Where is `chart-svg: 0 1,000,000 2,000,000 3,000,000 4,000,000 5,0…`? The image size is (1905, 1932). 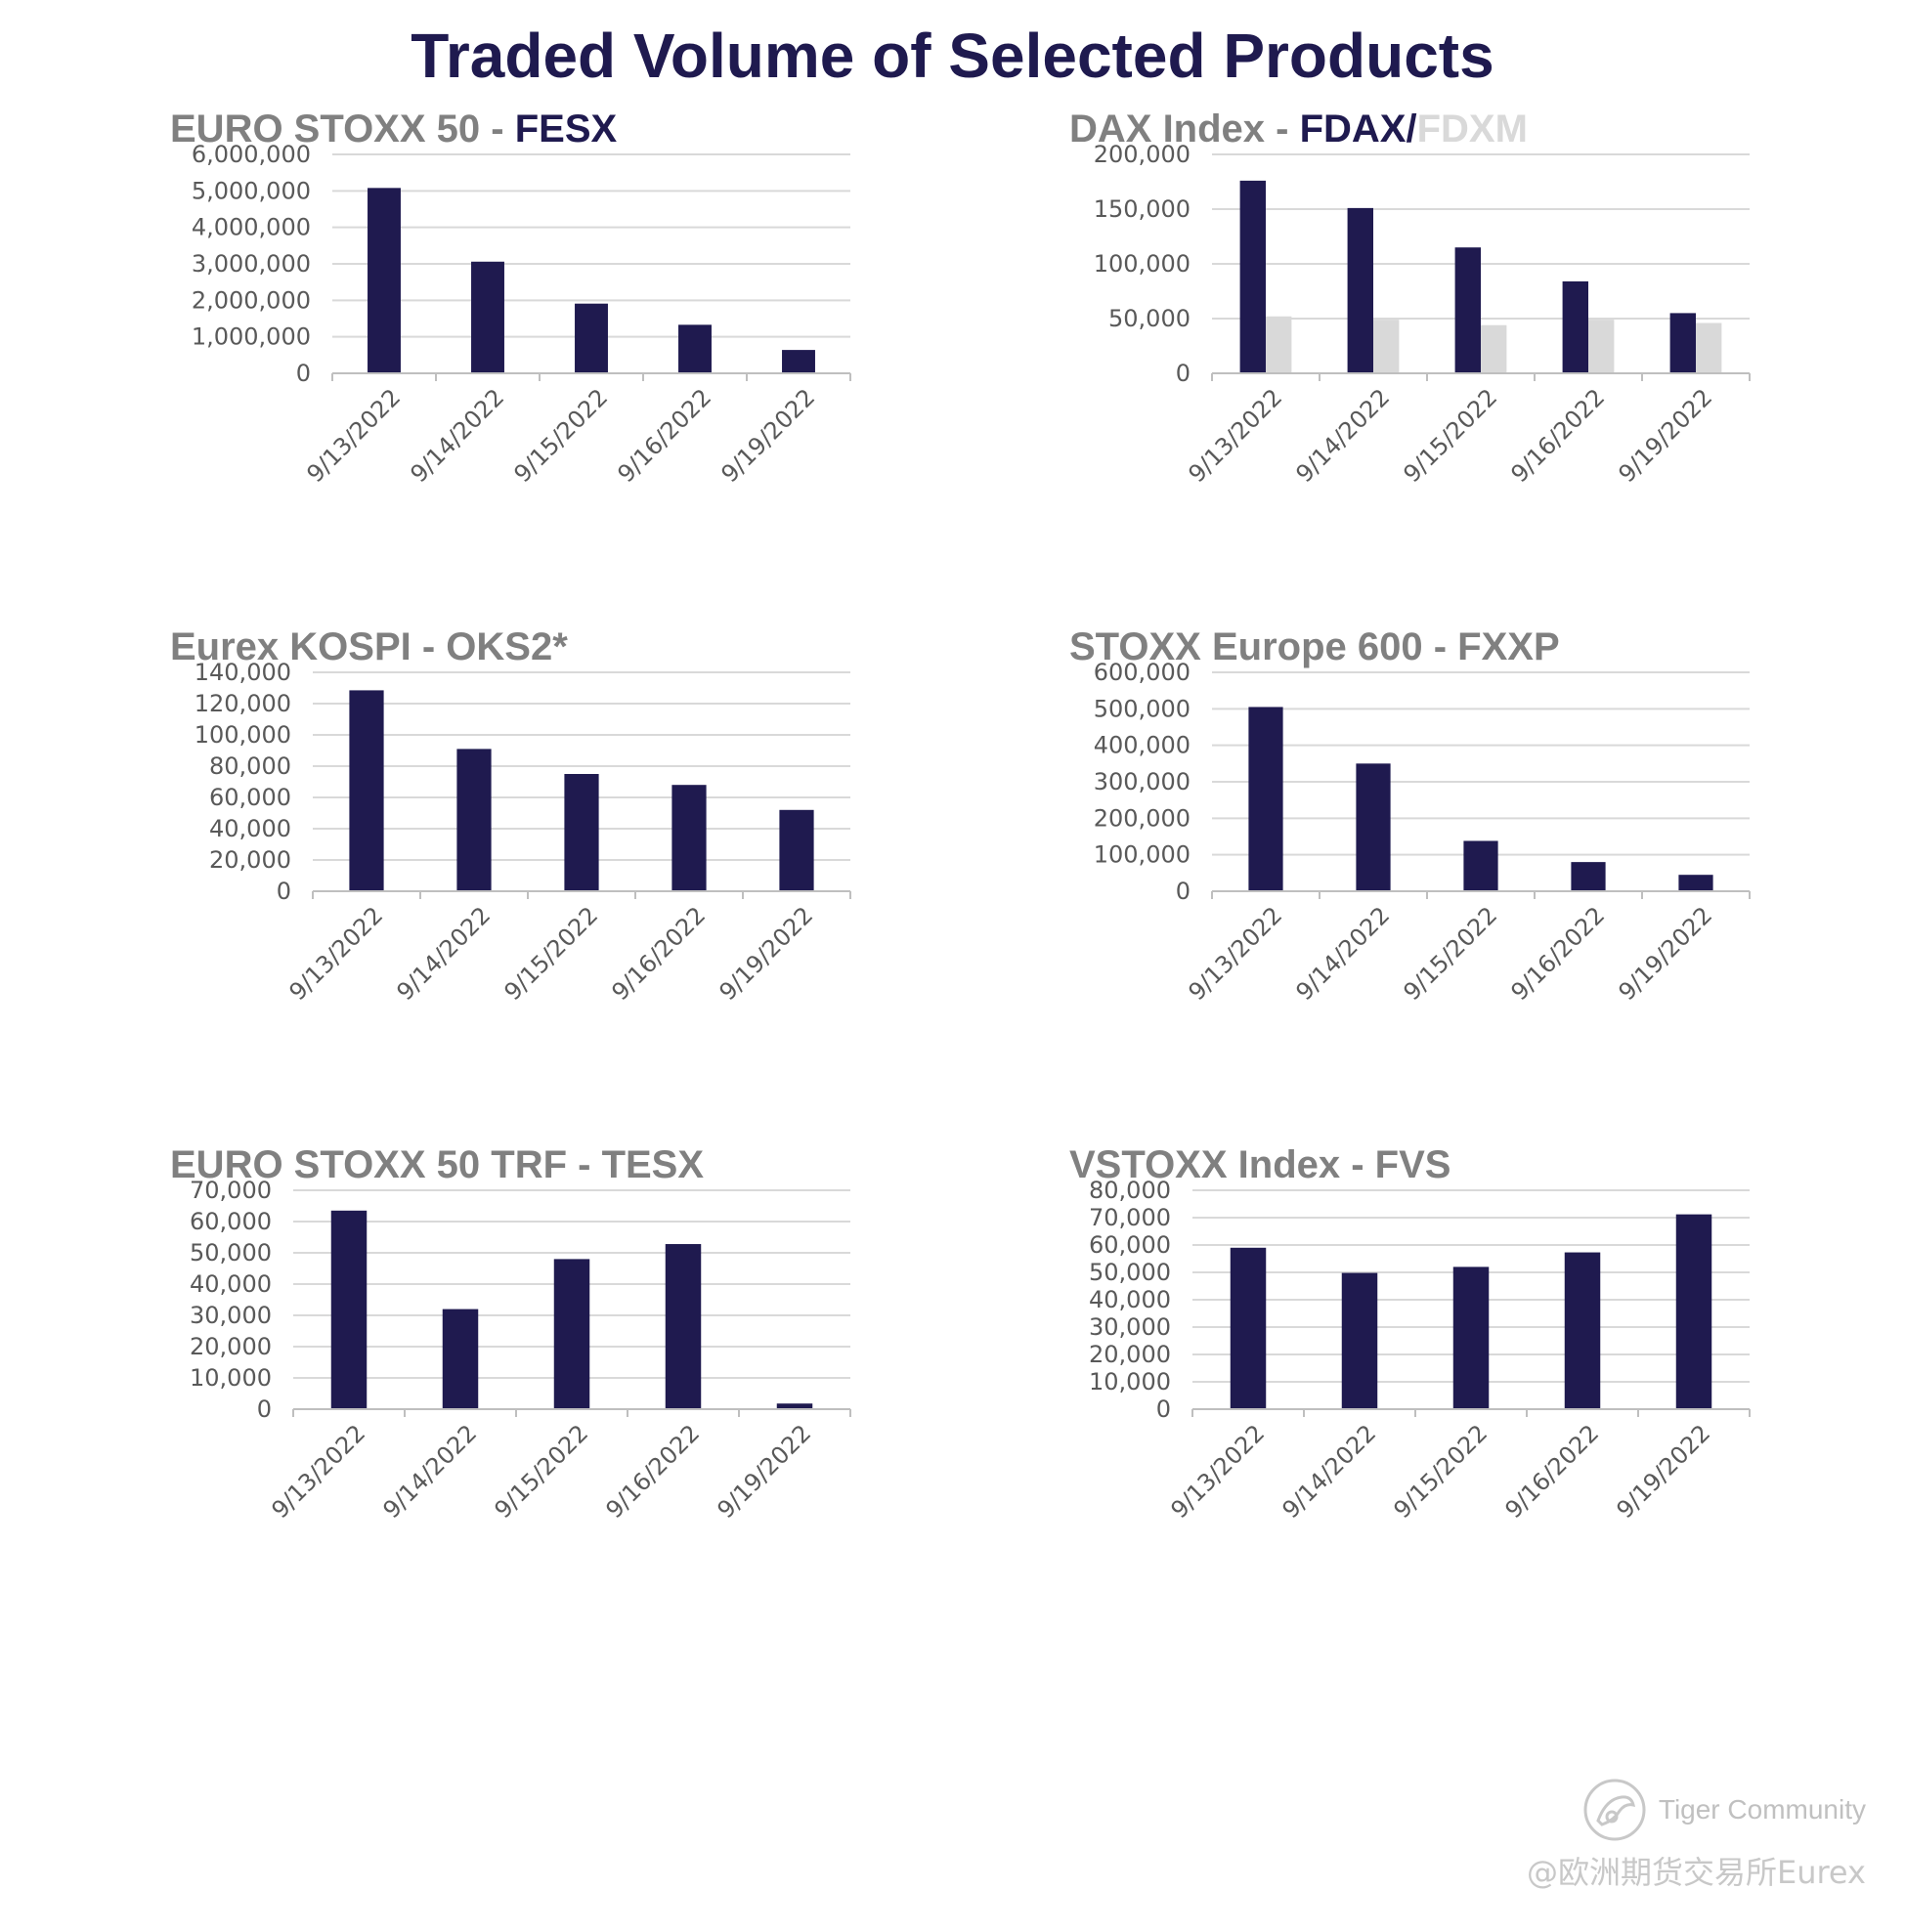 chart-svg: 0 1,000,000 2,000,000 3,000,000 4,000,000 5,0… is located at coordinates (521, 315).